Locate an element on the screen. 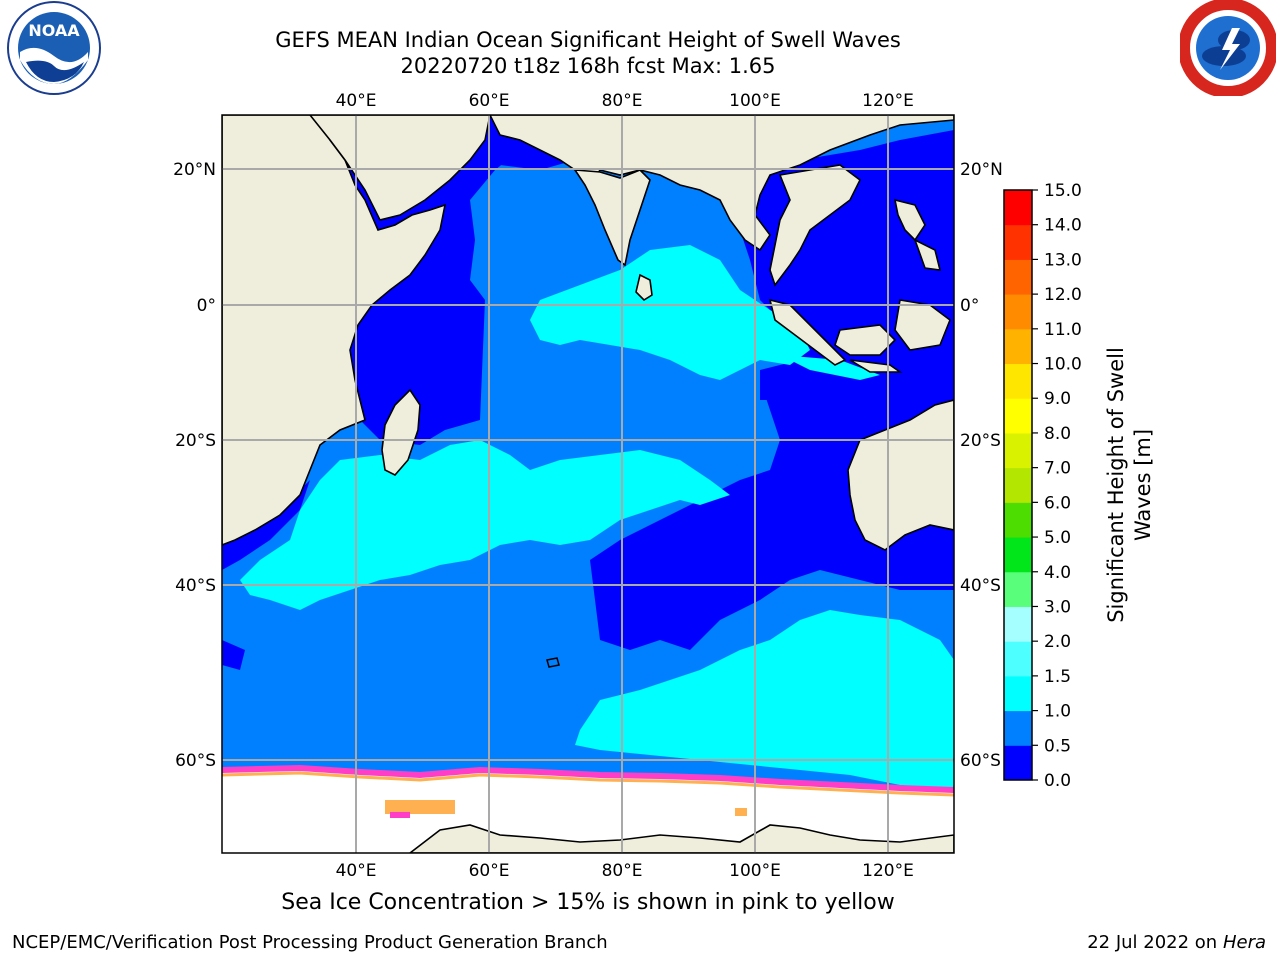 The image size is (1280, 960). map-subtitle: 20220720 t18z 168h fcst Max: 1.65 is located at coordinates (588, 66).